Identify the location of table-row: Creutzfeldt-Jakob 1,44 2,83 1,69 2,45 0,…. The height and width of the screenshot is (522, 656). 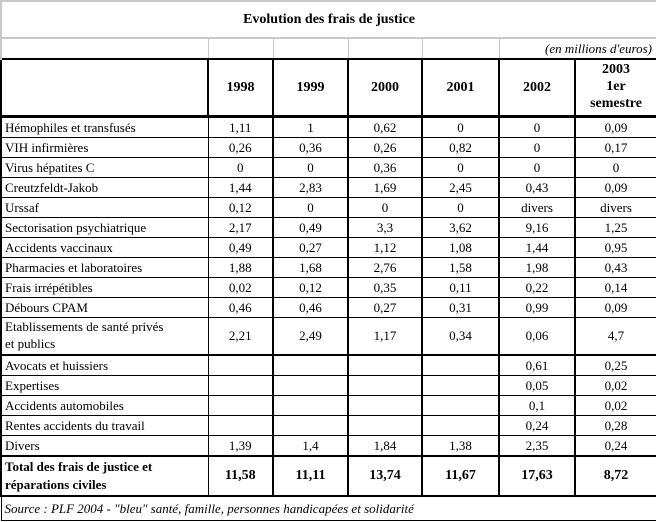
(328, 187).